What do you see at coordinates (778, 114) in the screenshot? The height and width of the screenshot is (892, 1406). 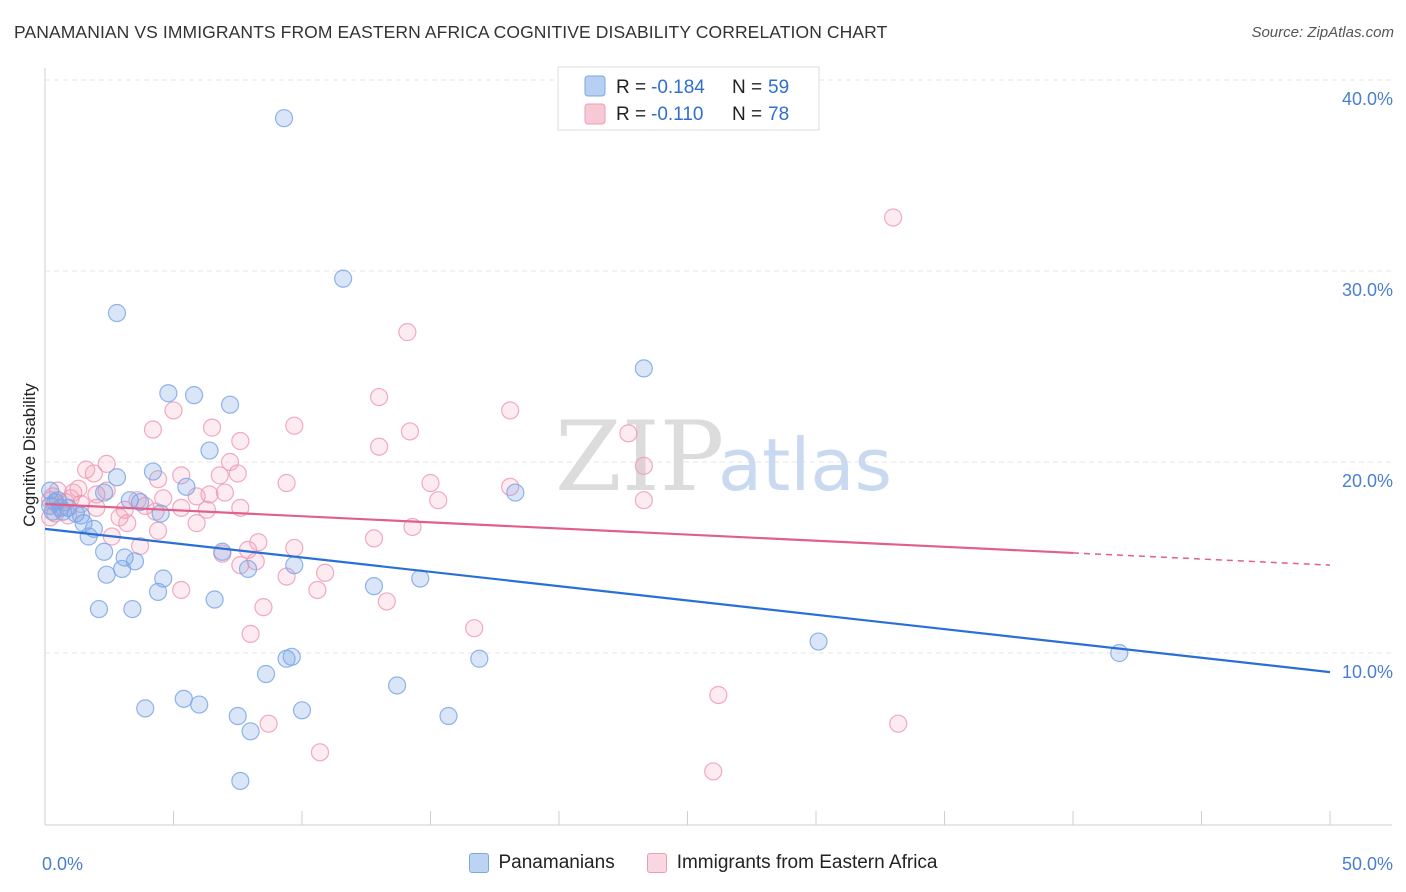 I see `legend-n-value-2: 78` at bounding box center [778, 114].